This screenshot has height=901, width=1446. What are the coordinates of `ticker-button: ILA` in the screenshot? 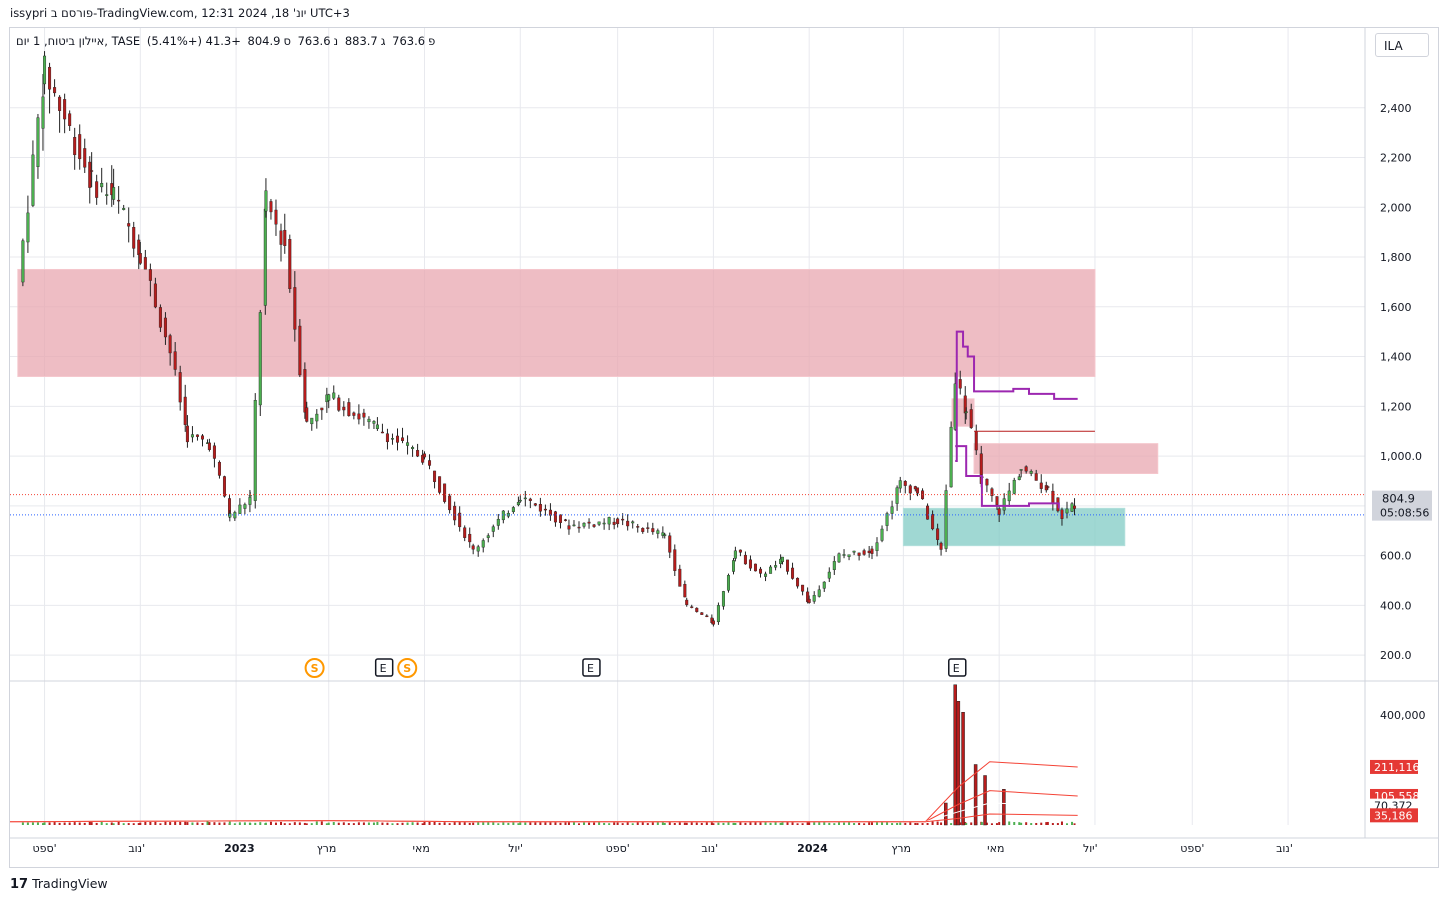 It's located at (1402, 45).